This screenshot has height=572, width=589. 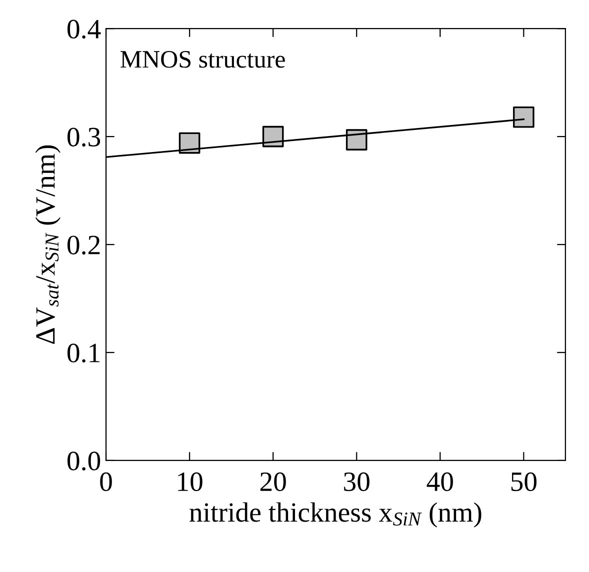 I want to click on x-tick-label: 0, so click(x=106, y=482).